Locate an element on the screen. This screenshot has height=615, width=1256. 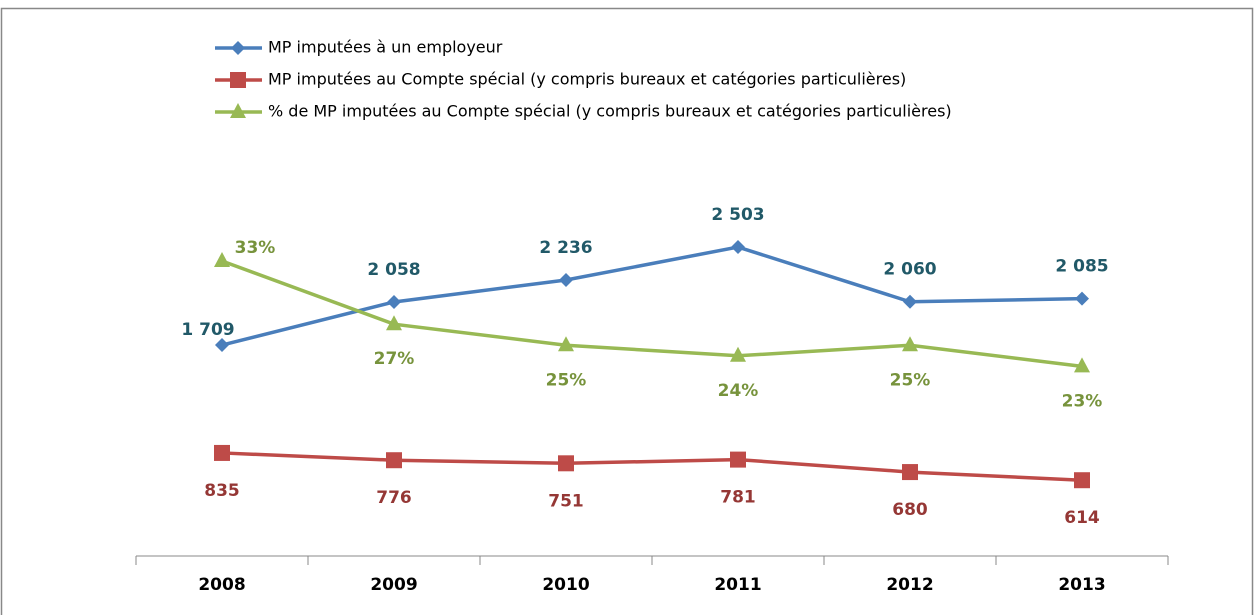
data-label: 751 is located at coordinates (566, 501).